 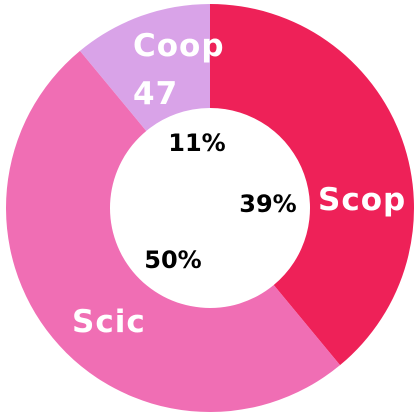 What do you see at coordinates (179, 70) in the screenshot?
I see `slice-label: Coop 47` at bounding box center [179, 70].